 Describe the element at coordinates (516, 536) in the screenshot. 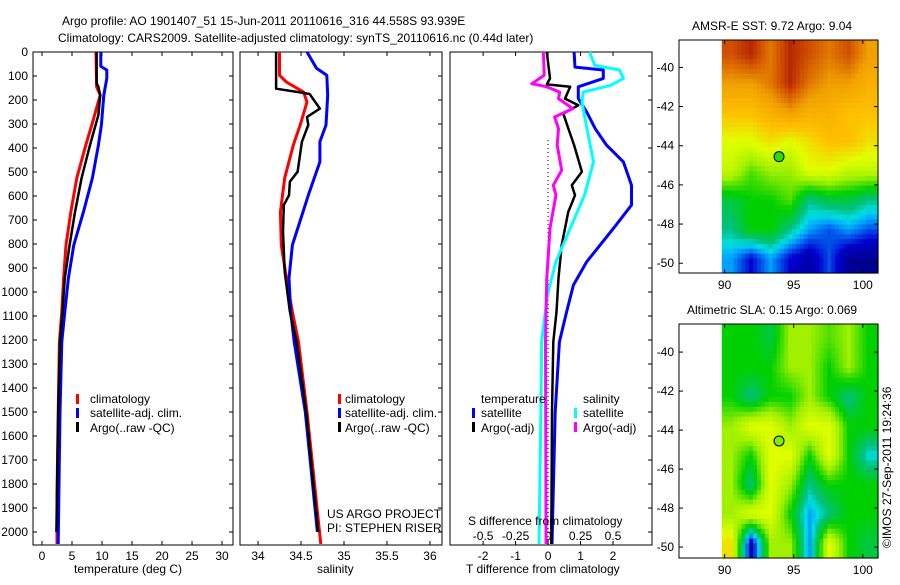

I see `s-diff-tick-label: -0.25` at that location.